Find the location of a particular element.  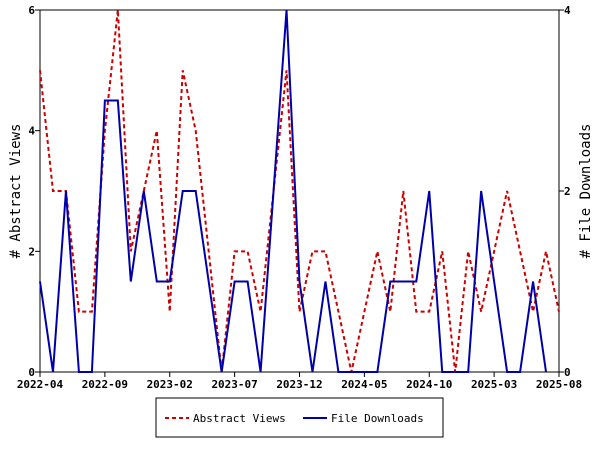

x-tick-label: 2024-10 is located at coordinates (429, 384).